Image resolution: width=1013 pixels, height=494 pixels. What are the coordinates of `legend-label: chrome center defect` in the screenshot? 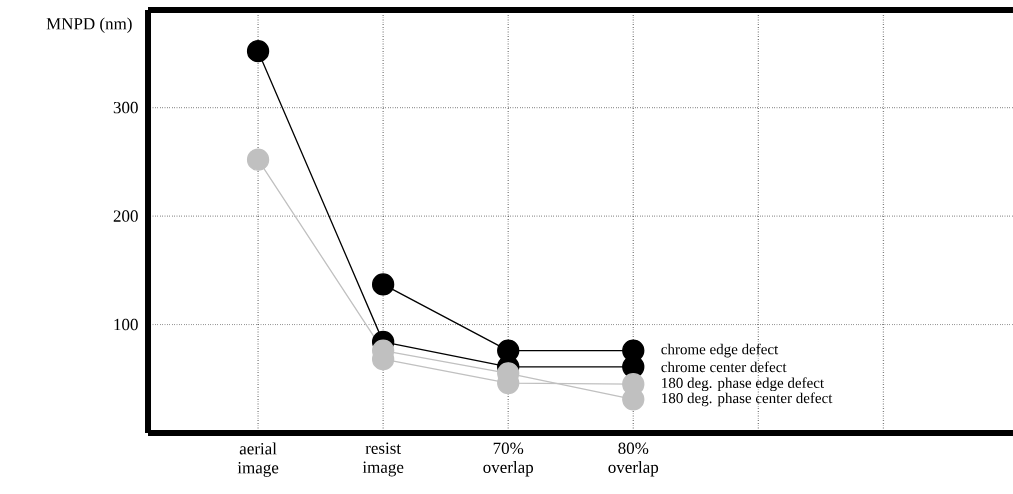 It's located at (724, 367).